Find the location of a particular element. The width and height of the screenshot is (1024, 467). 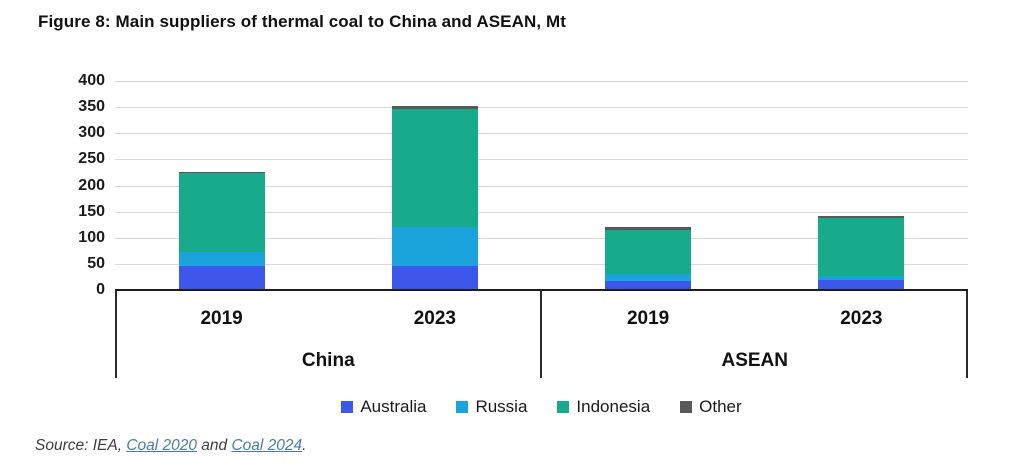

legend-label: Other is located at coordinates (720, 406).